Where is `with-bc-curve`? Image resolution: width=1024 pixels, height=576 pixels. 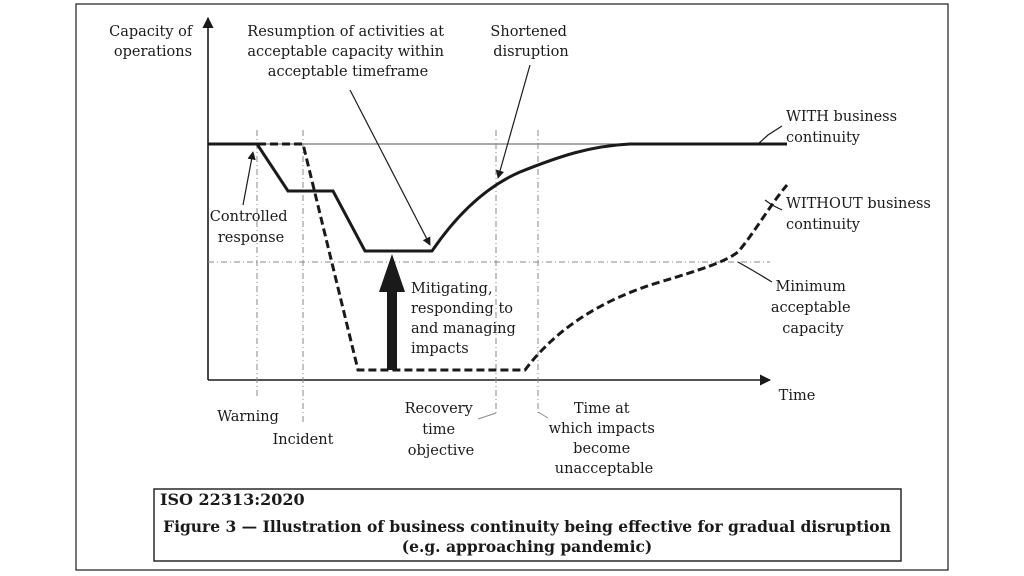
with-bc-curve is located at coordinates (497, 197).